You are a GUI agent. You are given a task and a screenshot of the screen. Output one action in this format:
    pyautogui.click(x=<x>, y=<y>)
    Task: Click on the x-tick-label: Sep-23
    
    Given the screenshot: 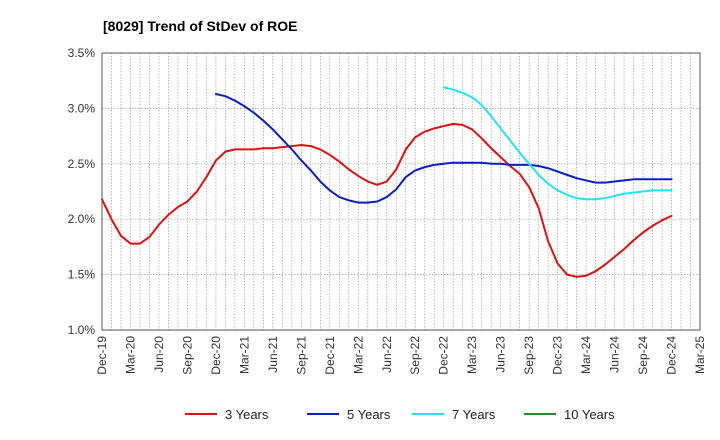 What is the action you would take?
    pyautogui.click(x=529, y=355)
    